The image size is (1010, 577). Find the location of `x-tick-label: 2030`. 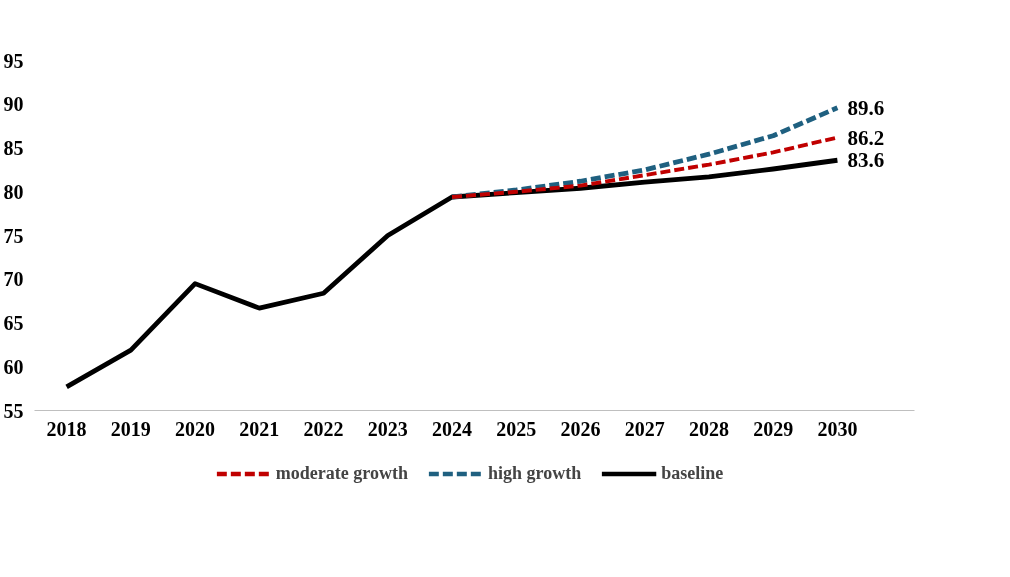

x-tick-label: 2030 is located at coordinates (837, 428).